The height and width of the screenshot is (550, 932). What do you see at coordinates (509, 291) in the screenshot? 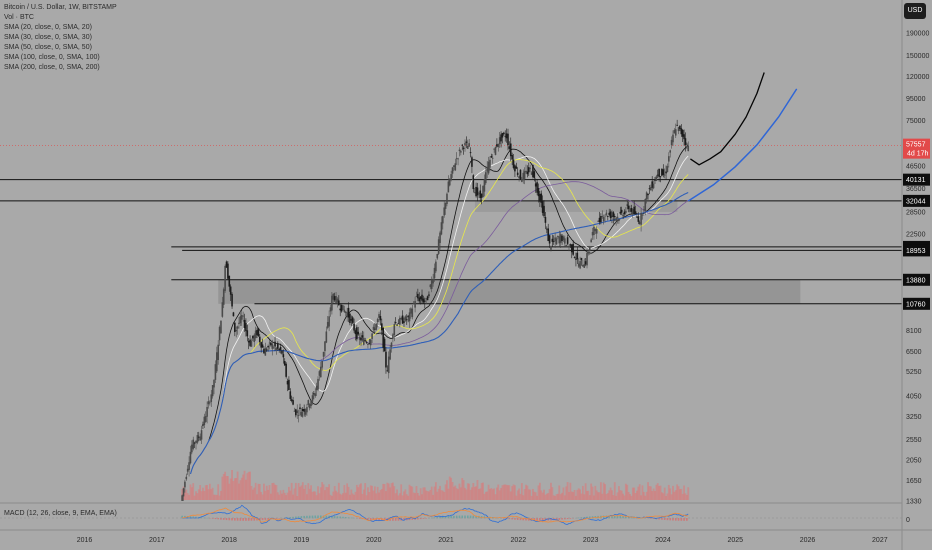
I see `support-zone` at bounding box center [509, 291].